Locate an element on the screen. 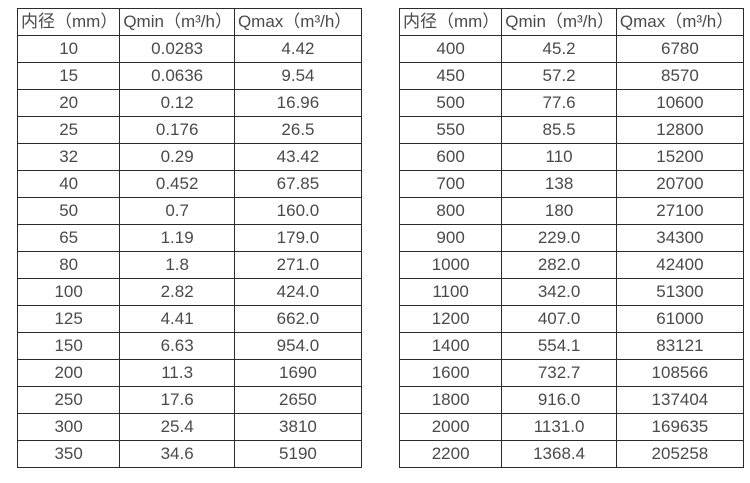  table-row: 65 1.19 179.0 is located at coordinates (189, 238).